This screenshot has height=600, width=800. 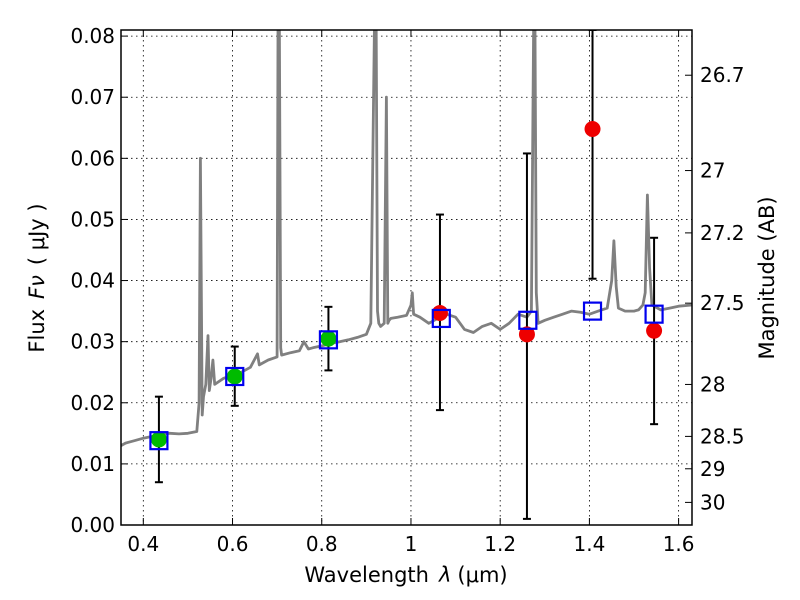 I want to click on y2-tick-label: 28.5, so click(x=722, y=436).